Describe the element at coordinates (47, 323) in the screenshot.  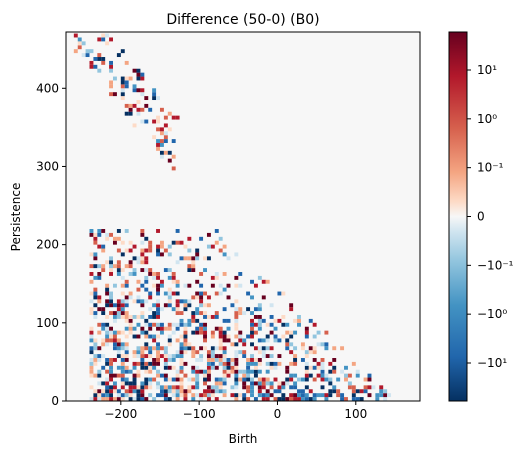
I see `y-tick-label: 100` at that location.